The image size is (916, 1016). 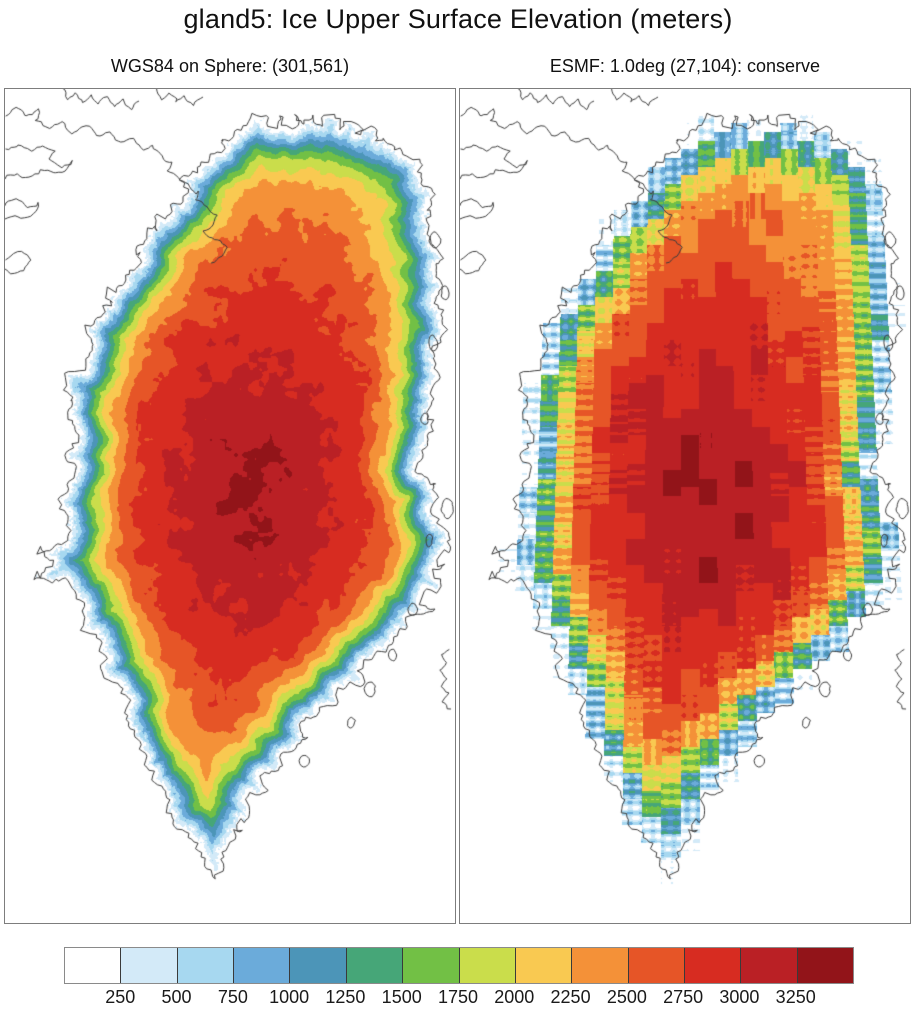 What do you see at coordinates (345, 997) in the screenshot?
I see `colorbar-tick-label: 1250` at bounding box center [345, 997].